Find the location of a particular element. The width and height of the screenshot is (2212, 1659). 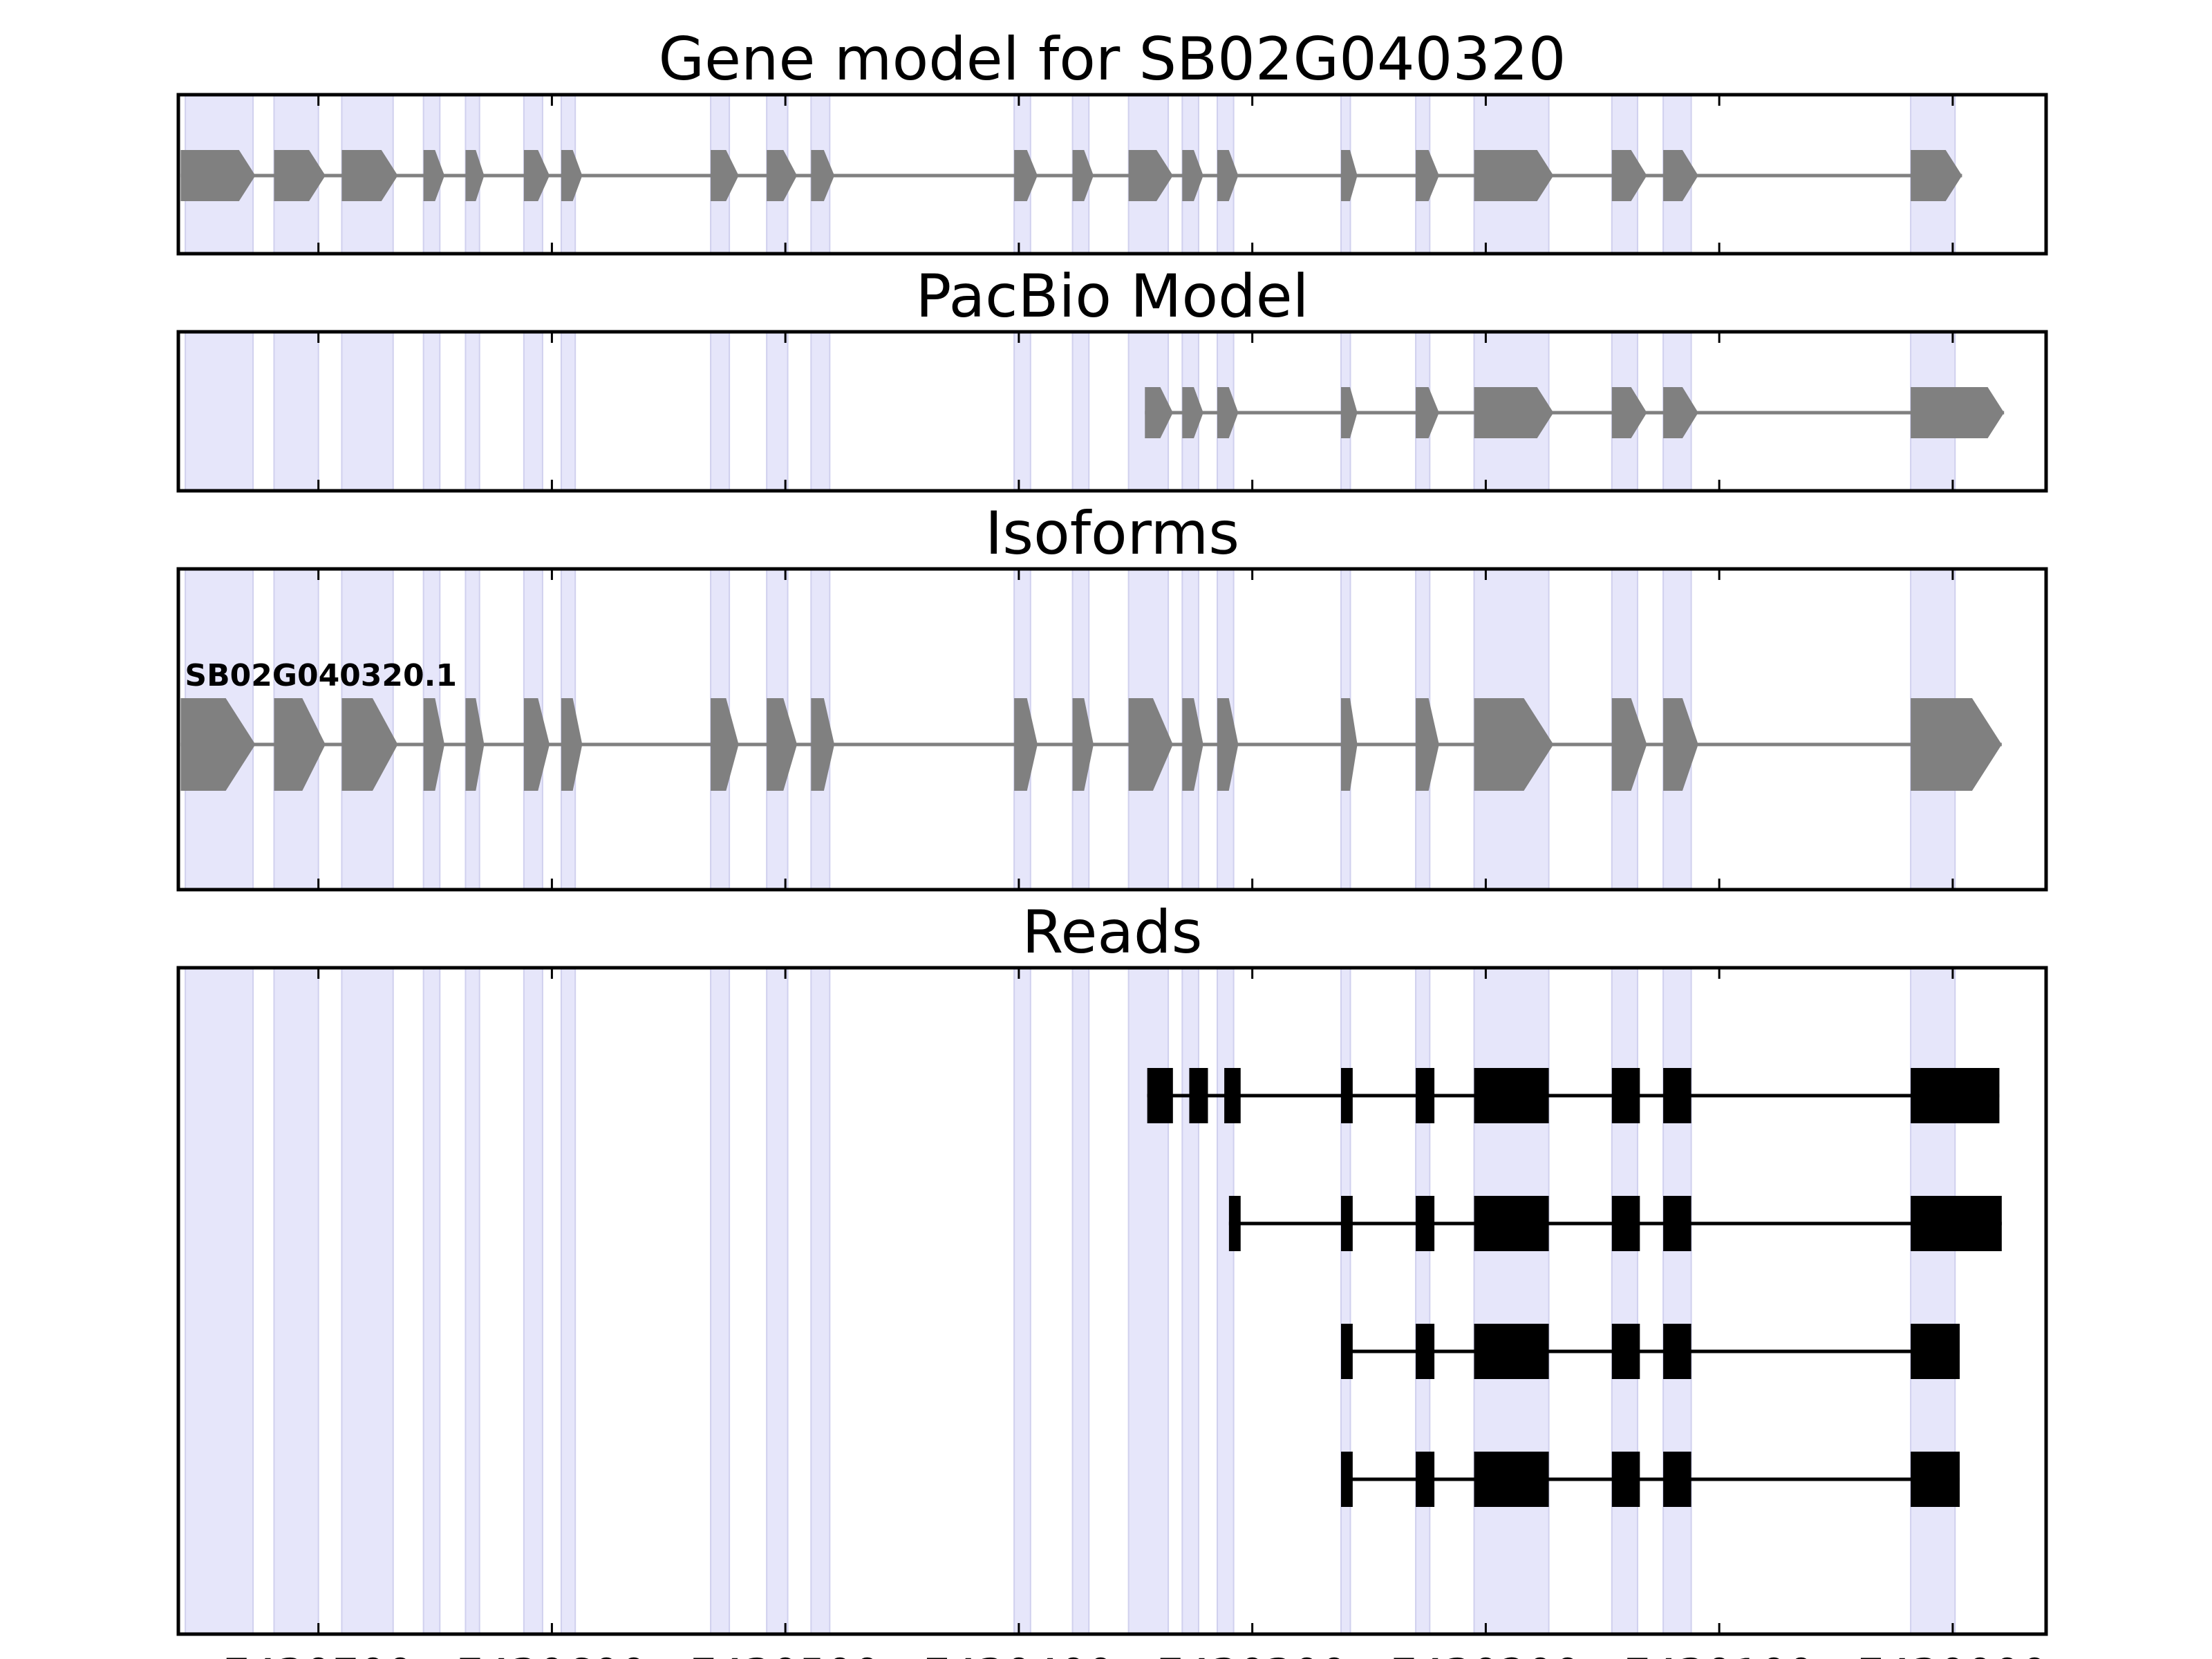

x-tick-label: 7430500 is located at coordinates (786, 1654).